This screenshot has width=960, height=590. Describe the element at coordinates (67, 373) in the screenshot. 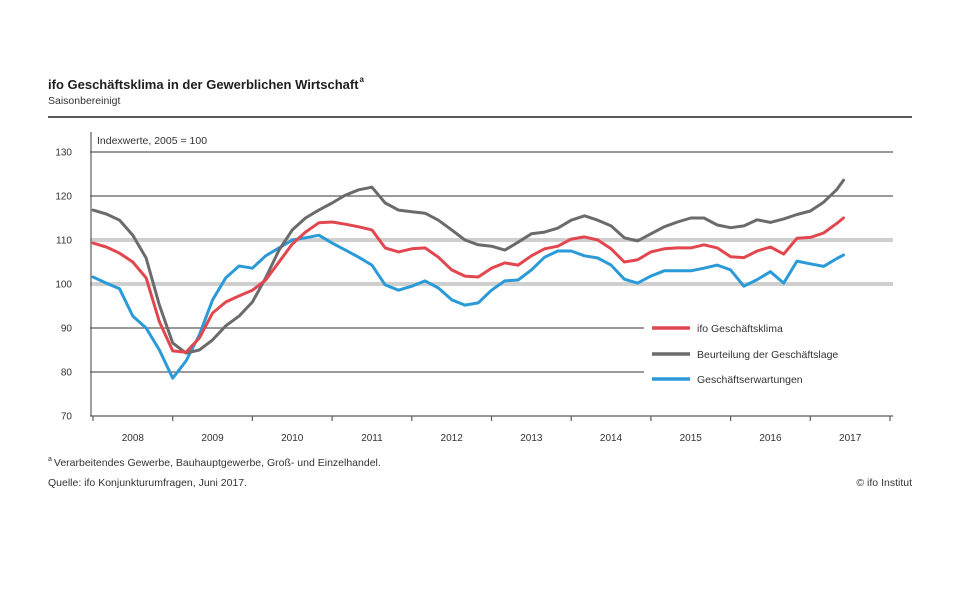

I see `y-tick-label: 80` at that location.